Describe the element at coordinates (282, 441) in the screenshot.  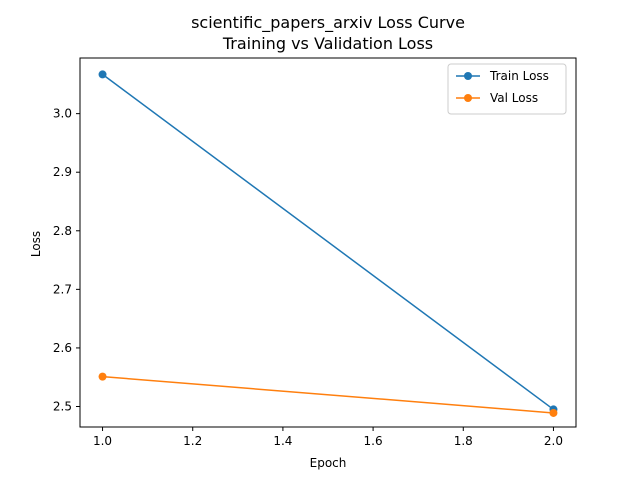
I see `x-tick-label: 1.4` at that location.